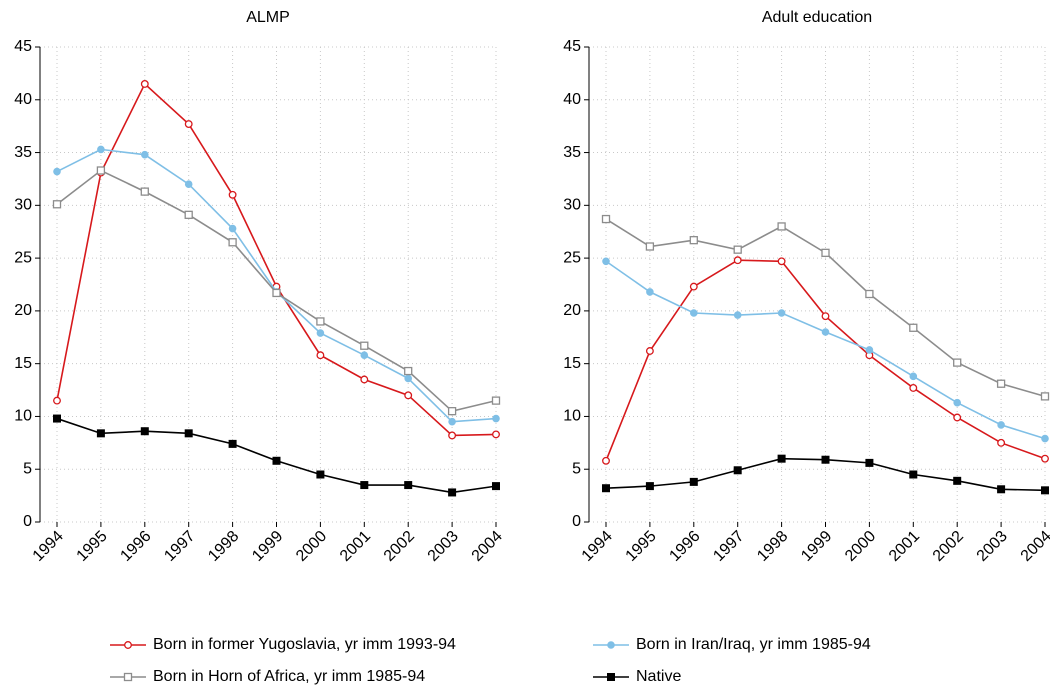 Image resolution: width=1050 pixels, height=690 pixels. What do you see at coordinates (23, 99) in the screenshot?
I see `y-tick-label: 40` at bounding box center [23, 99].